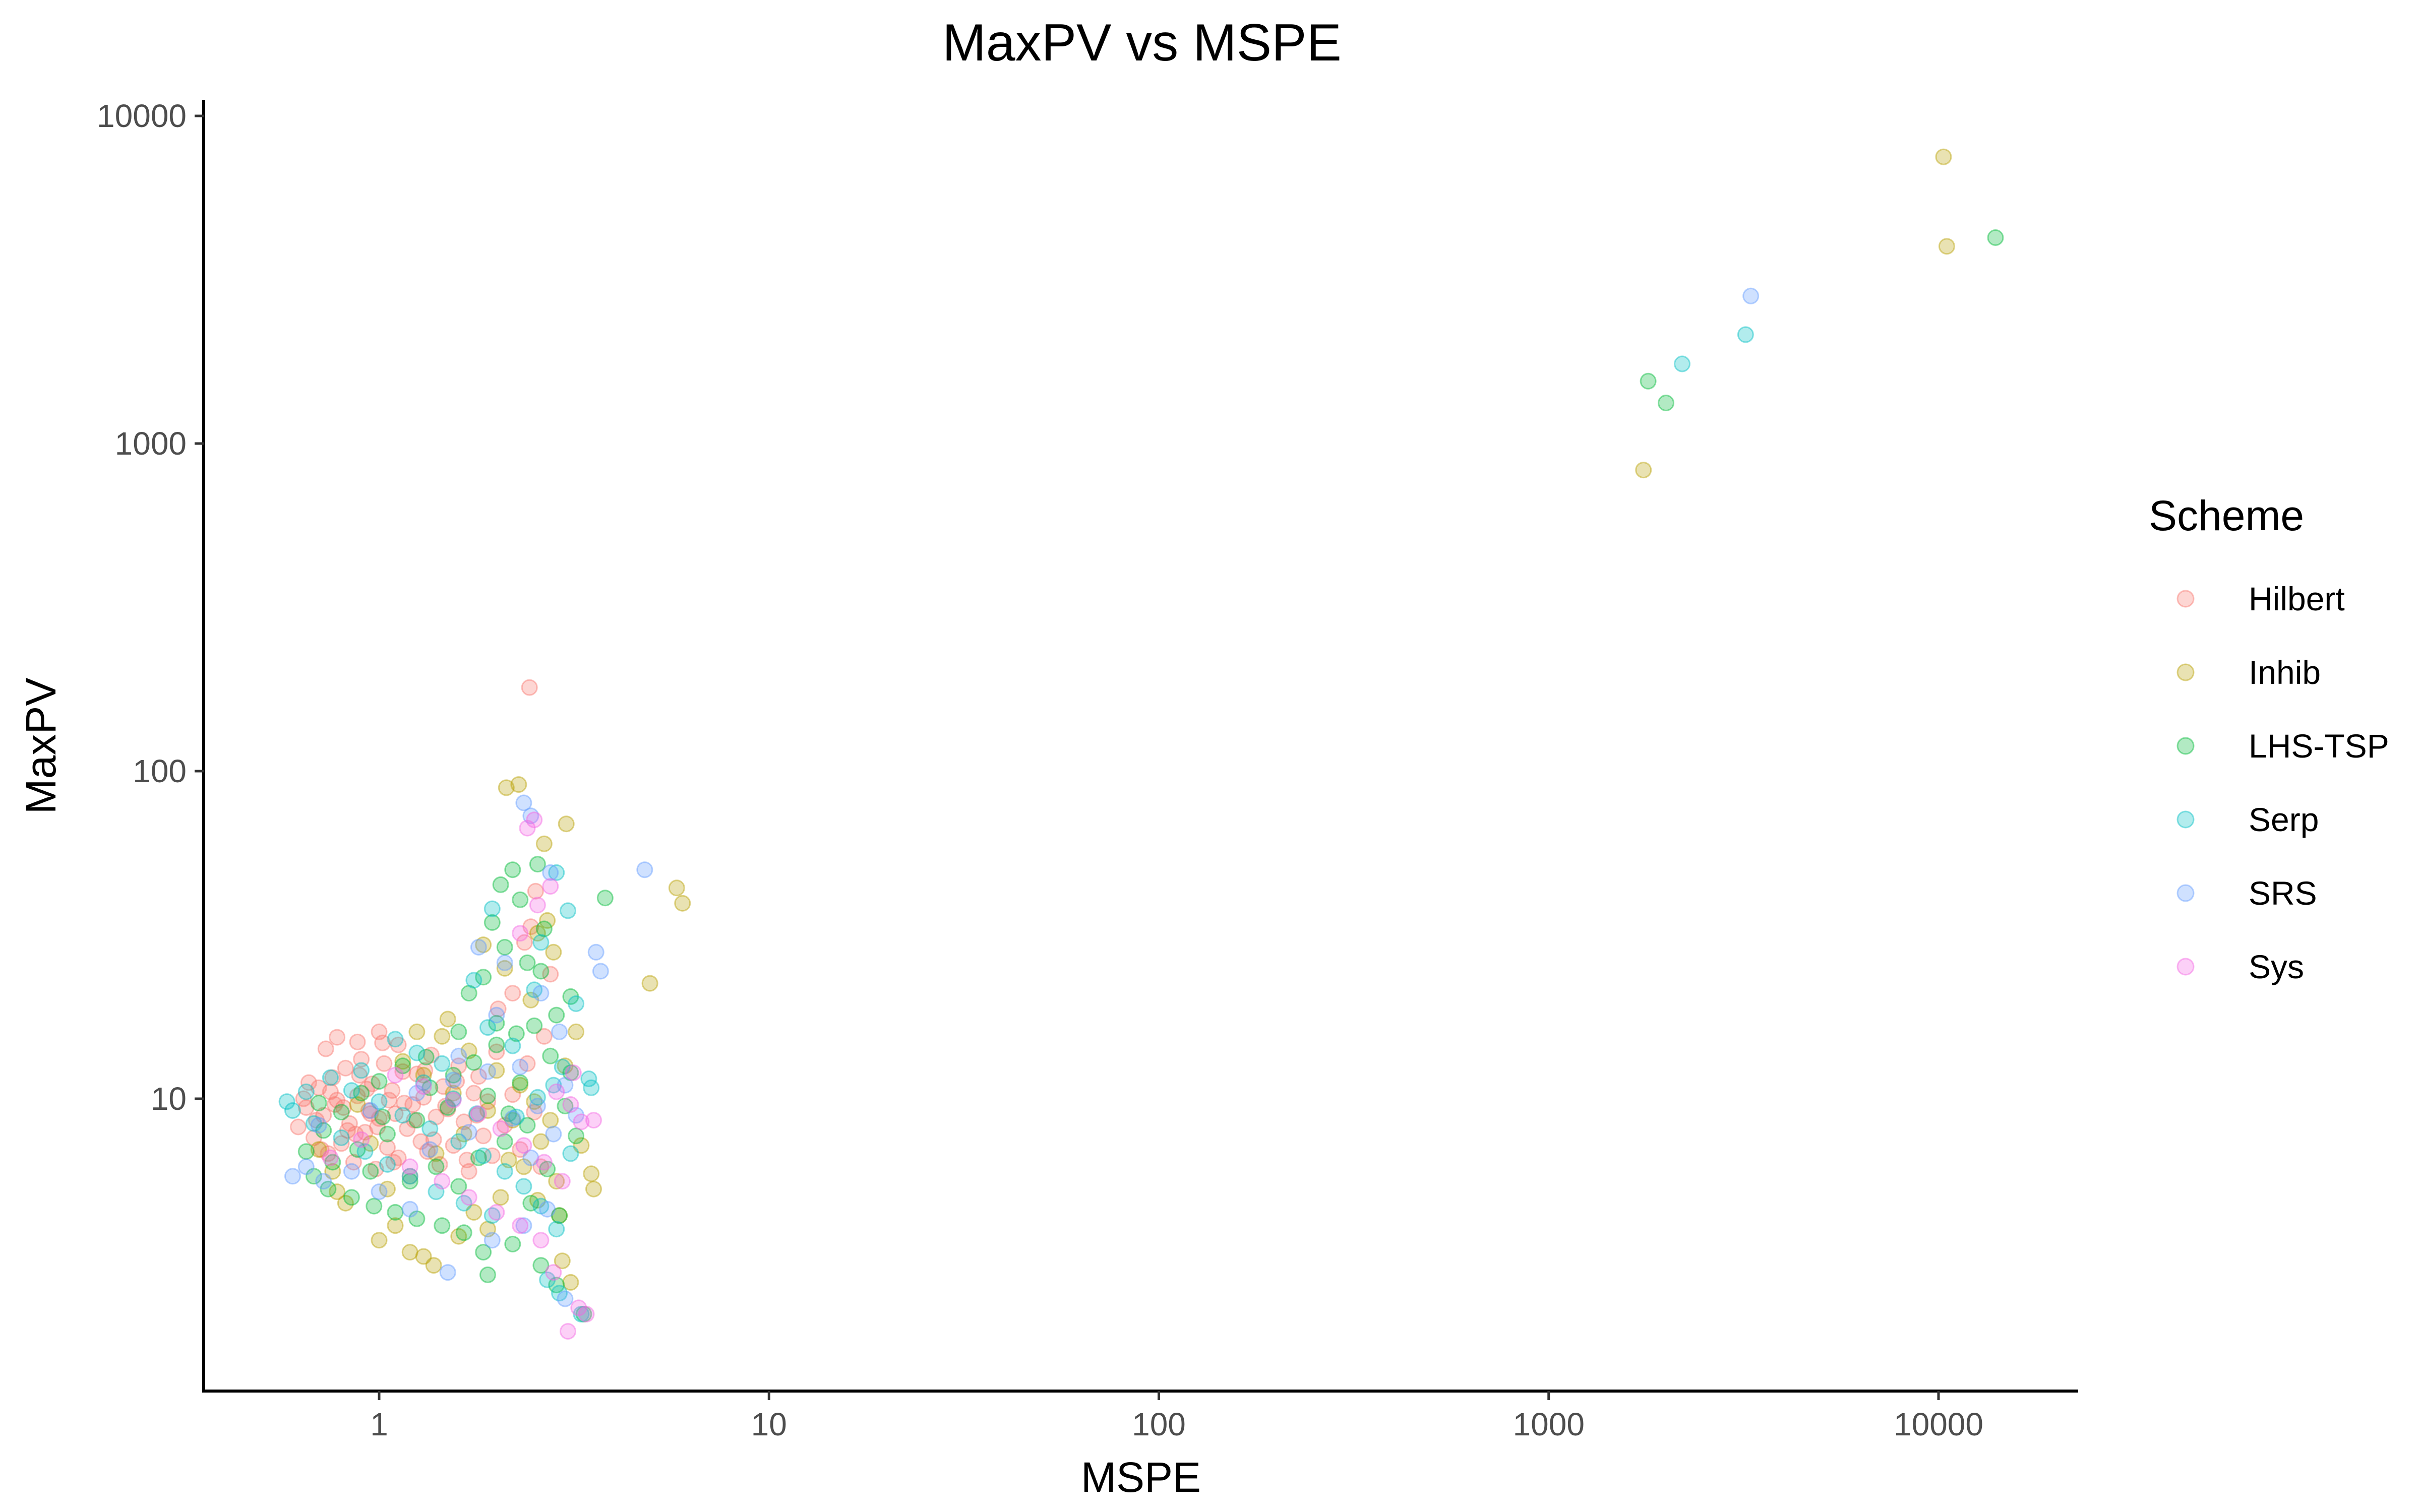 The image size is (2420, 1512). I want to click on x-tick-label-100: 100, so click(1159, 1424).